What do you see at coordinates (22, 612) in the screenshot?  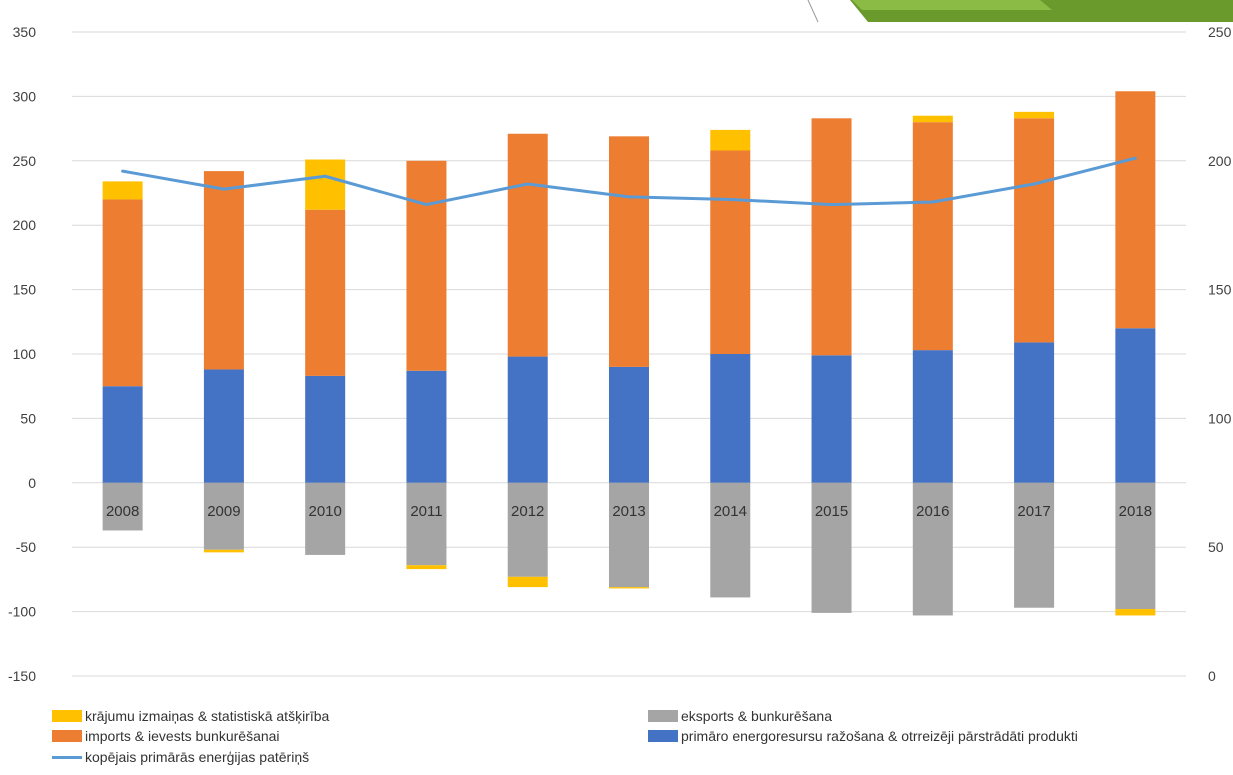 I see `y-tick-label-left: -100` at bounding box center [22, 612].